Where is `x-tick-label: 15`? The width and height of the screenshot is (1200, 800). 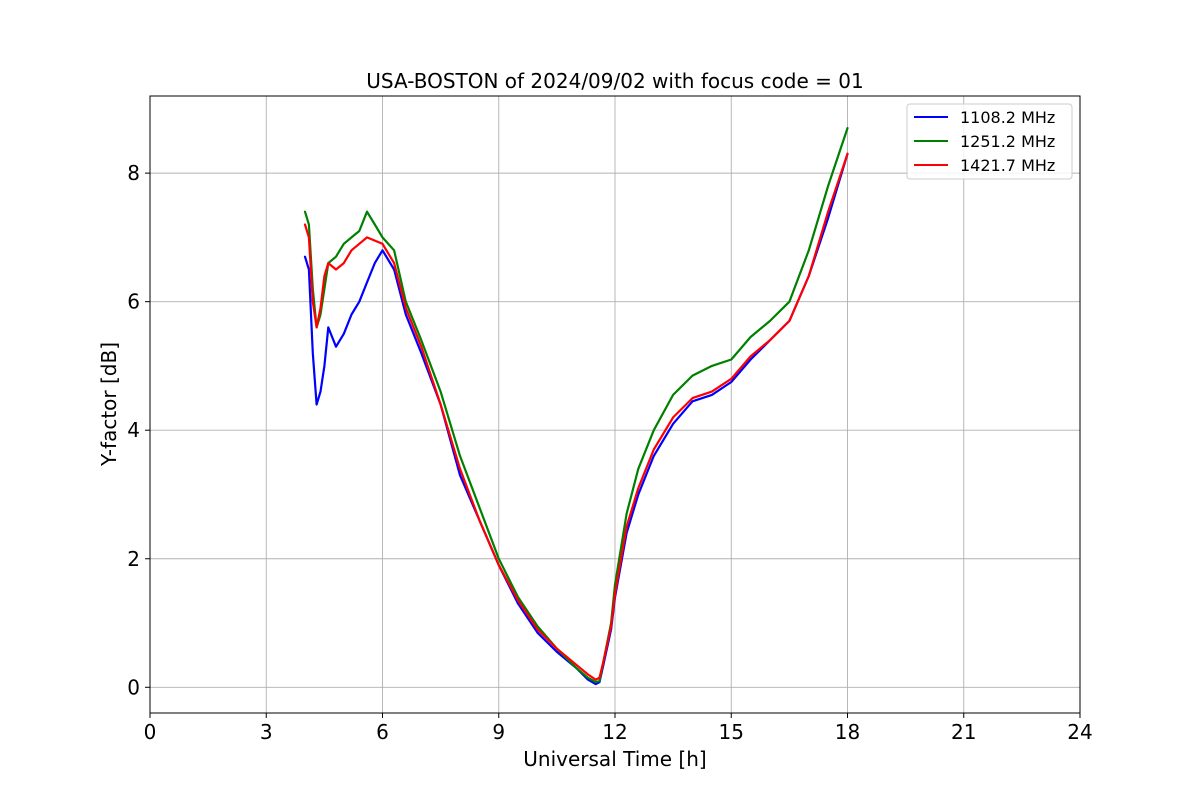
x-tick-label: 15 is located at coordinates (731, 732).